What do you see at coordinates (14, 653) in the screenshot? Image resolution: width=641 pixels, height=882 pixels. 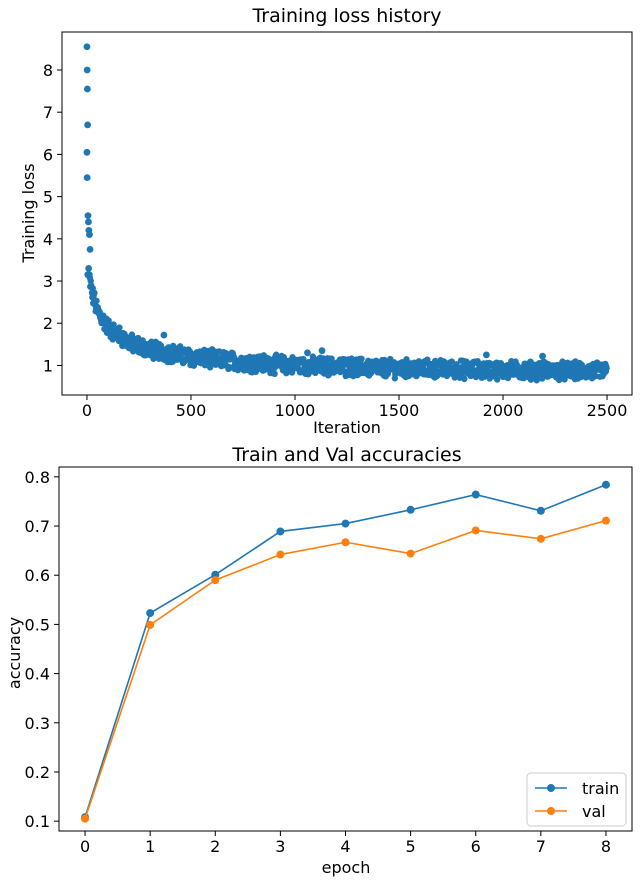 I see `y-axis-label: accuracy` at bounding box center [14, 653].